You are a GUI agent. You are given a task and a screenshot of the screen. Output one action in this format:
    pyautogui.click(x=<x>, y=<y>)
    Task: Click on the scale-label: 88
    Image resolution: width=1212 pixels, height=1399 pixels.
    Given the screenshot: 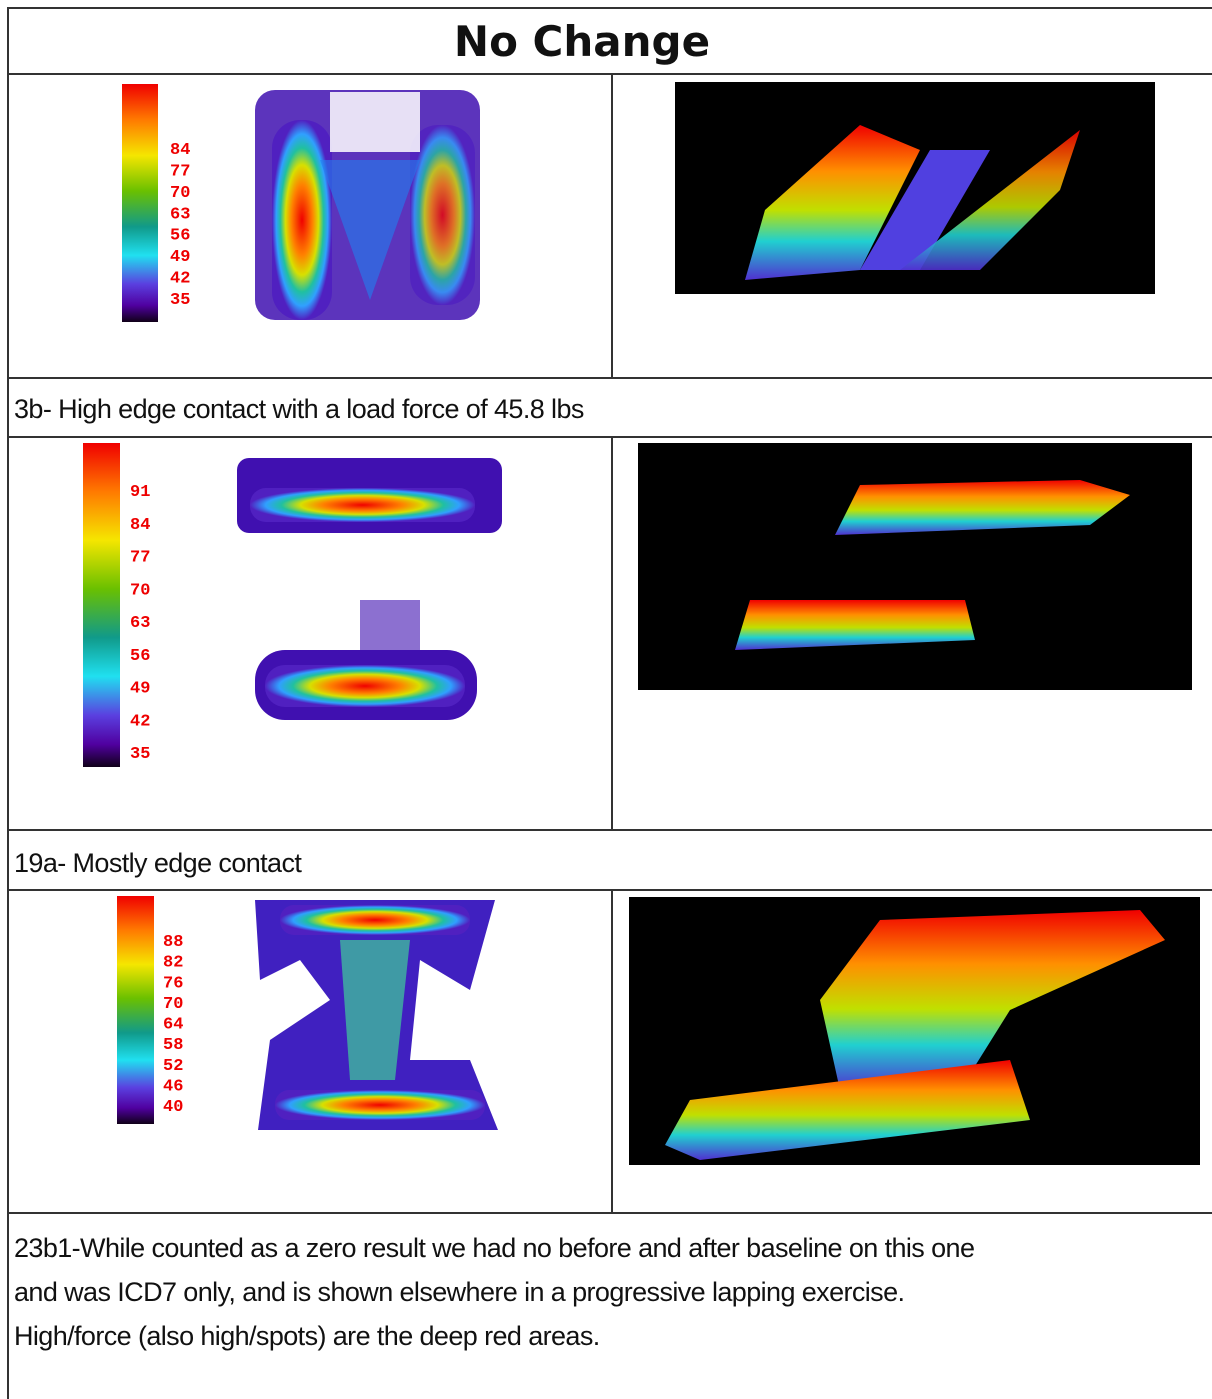 What is the action you would take?
    pyautogui.click(x=173, y=942)
    